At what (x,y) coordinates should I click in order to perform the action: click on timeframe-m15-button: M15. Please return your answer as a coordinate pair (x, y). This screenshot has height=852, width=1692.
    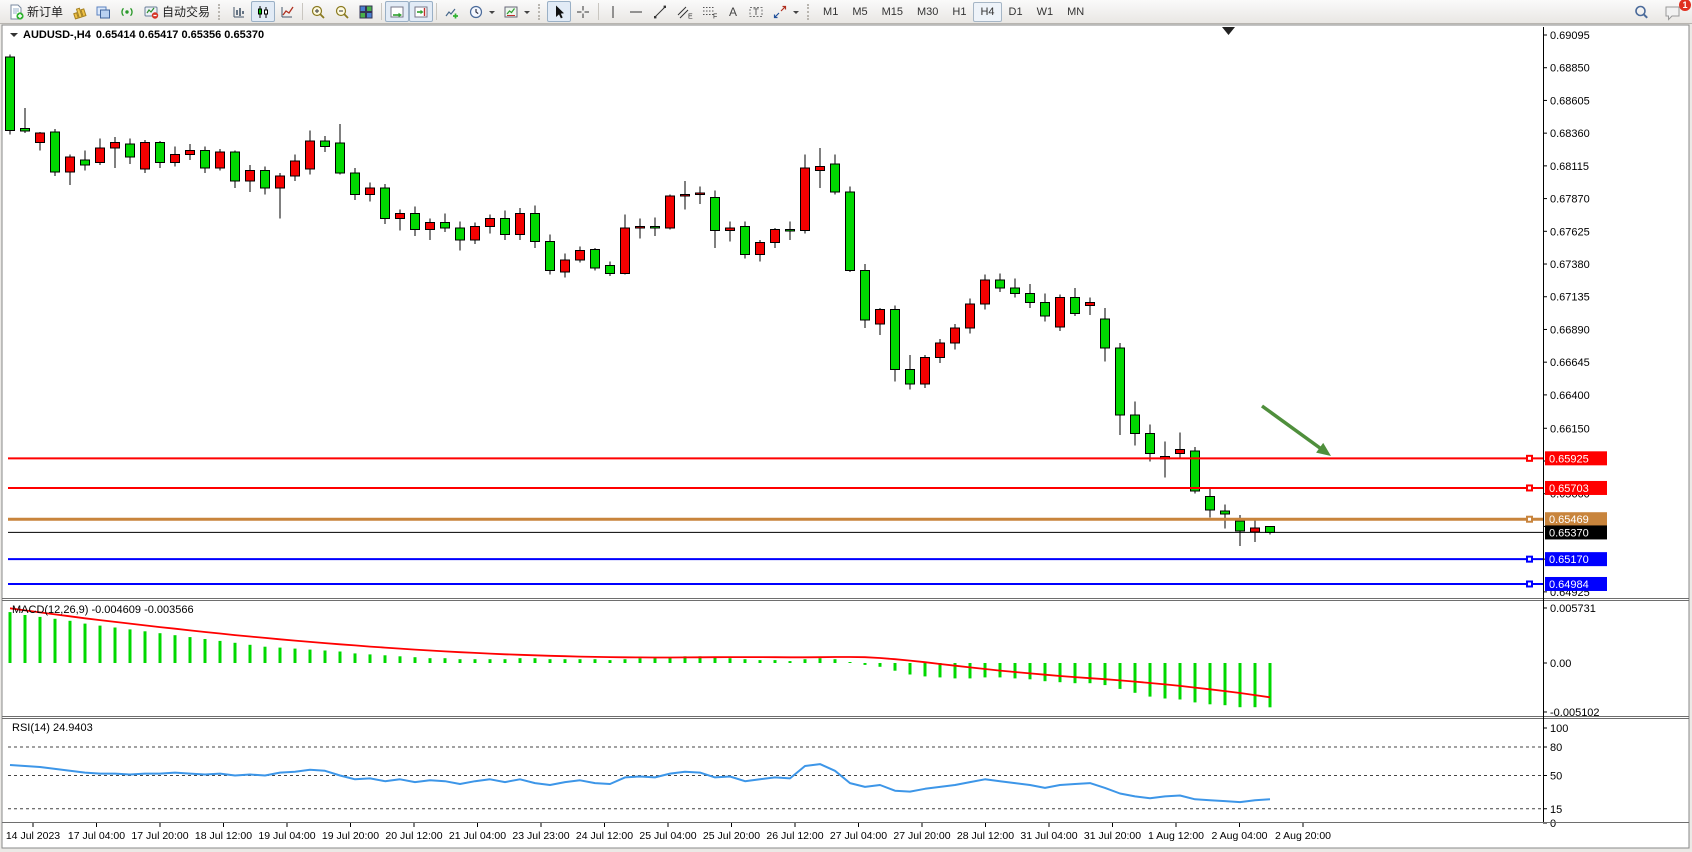
    Looking at the image, I should click on (892, 12).